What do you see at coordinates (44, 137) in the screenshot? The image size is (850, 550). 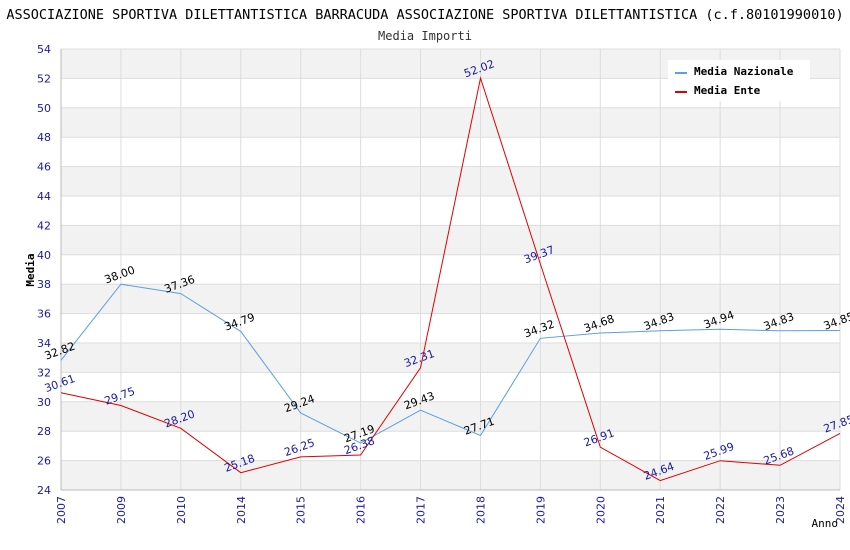 I see `y-tick-label: 48` at bounding box center [44, 137].